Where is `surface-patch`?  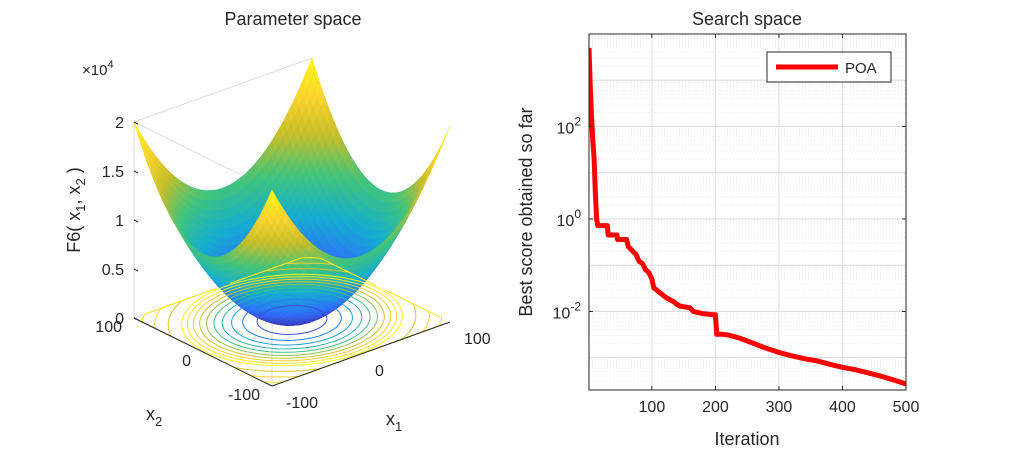 surface-patch is located at coordinates (272, 197).